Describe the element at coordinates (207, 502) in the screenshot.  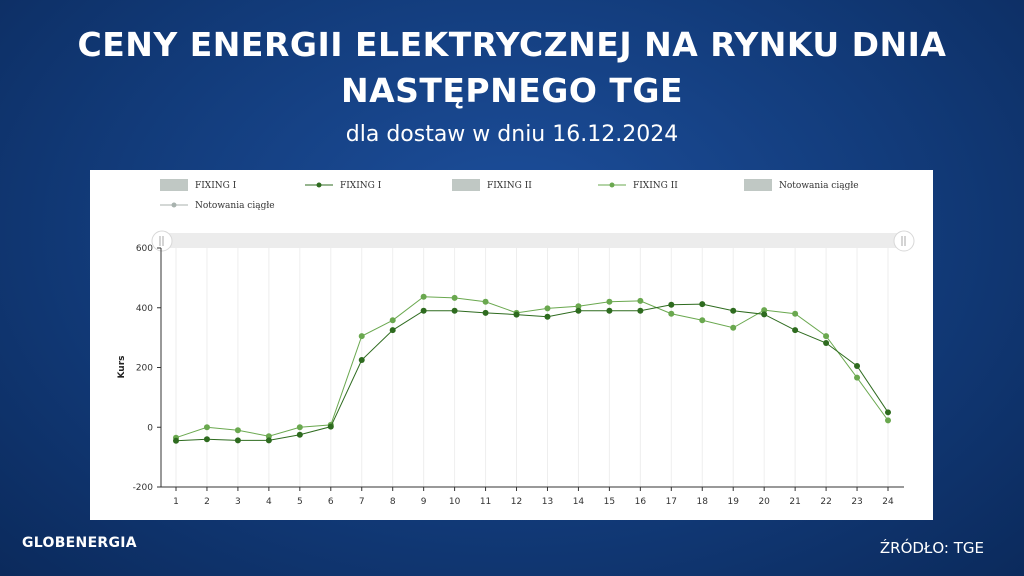
I see `x-tick-label: 2` at that location.